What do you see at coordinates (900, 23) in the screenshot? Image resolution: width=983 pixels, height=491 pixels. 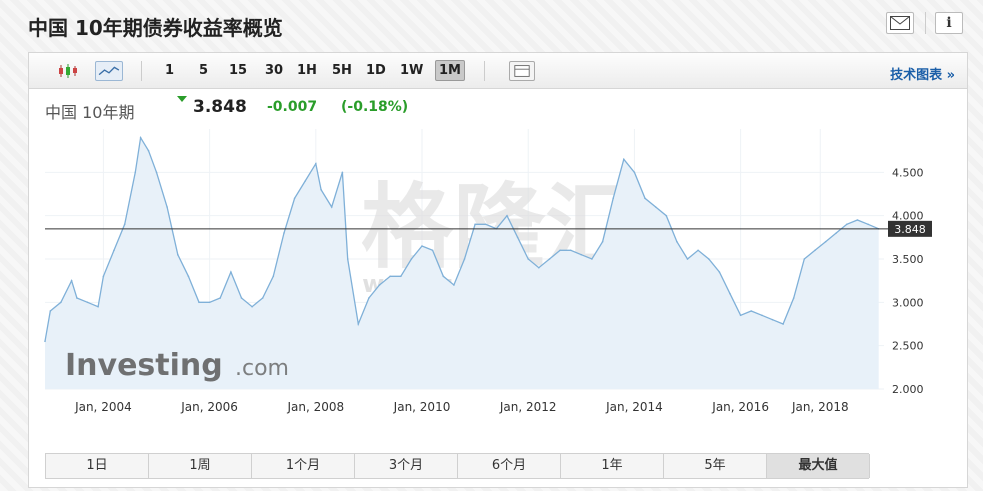 I see `mail-icon` at bounding box center [900, 23].